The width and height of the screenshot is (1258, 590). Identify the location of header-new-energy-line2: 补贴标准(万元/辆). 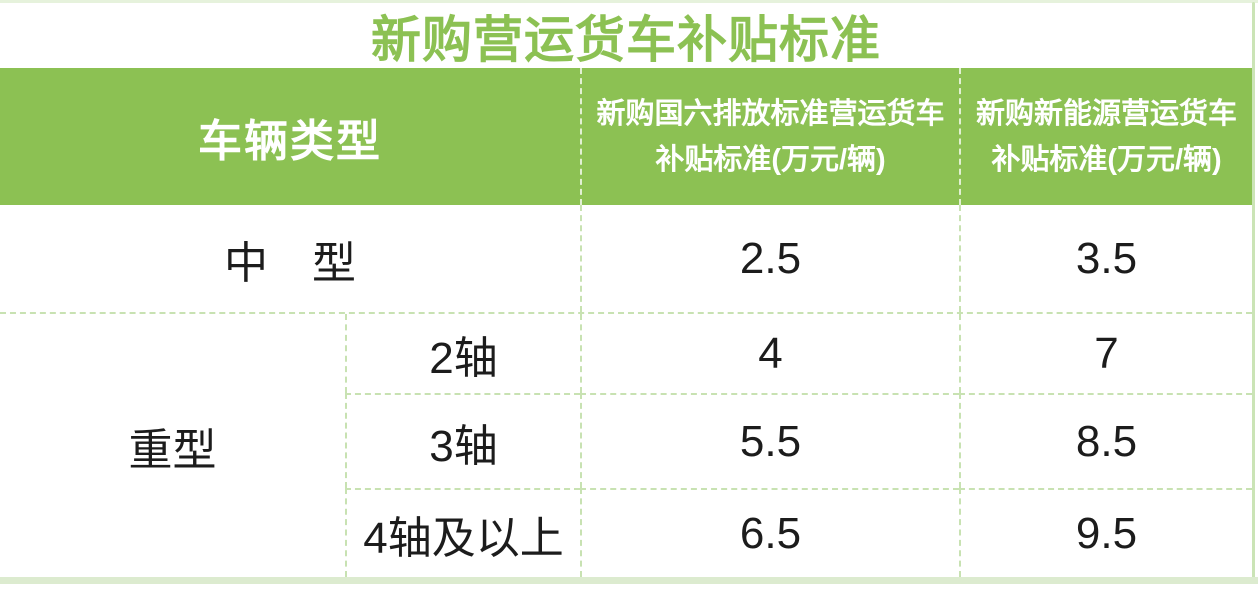
(1106, 159).